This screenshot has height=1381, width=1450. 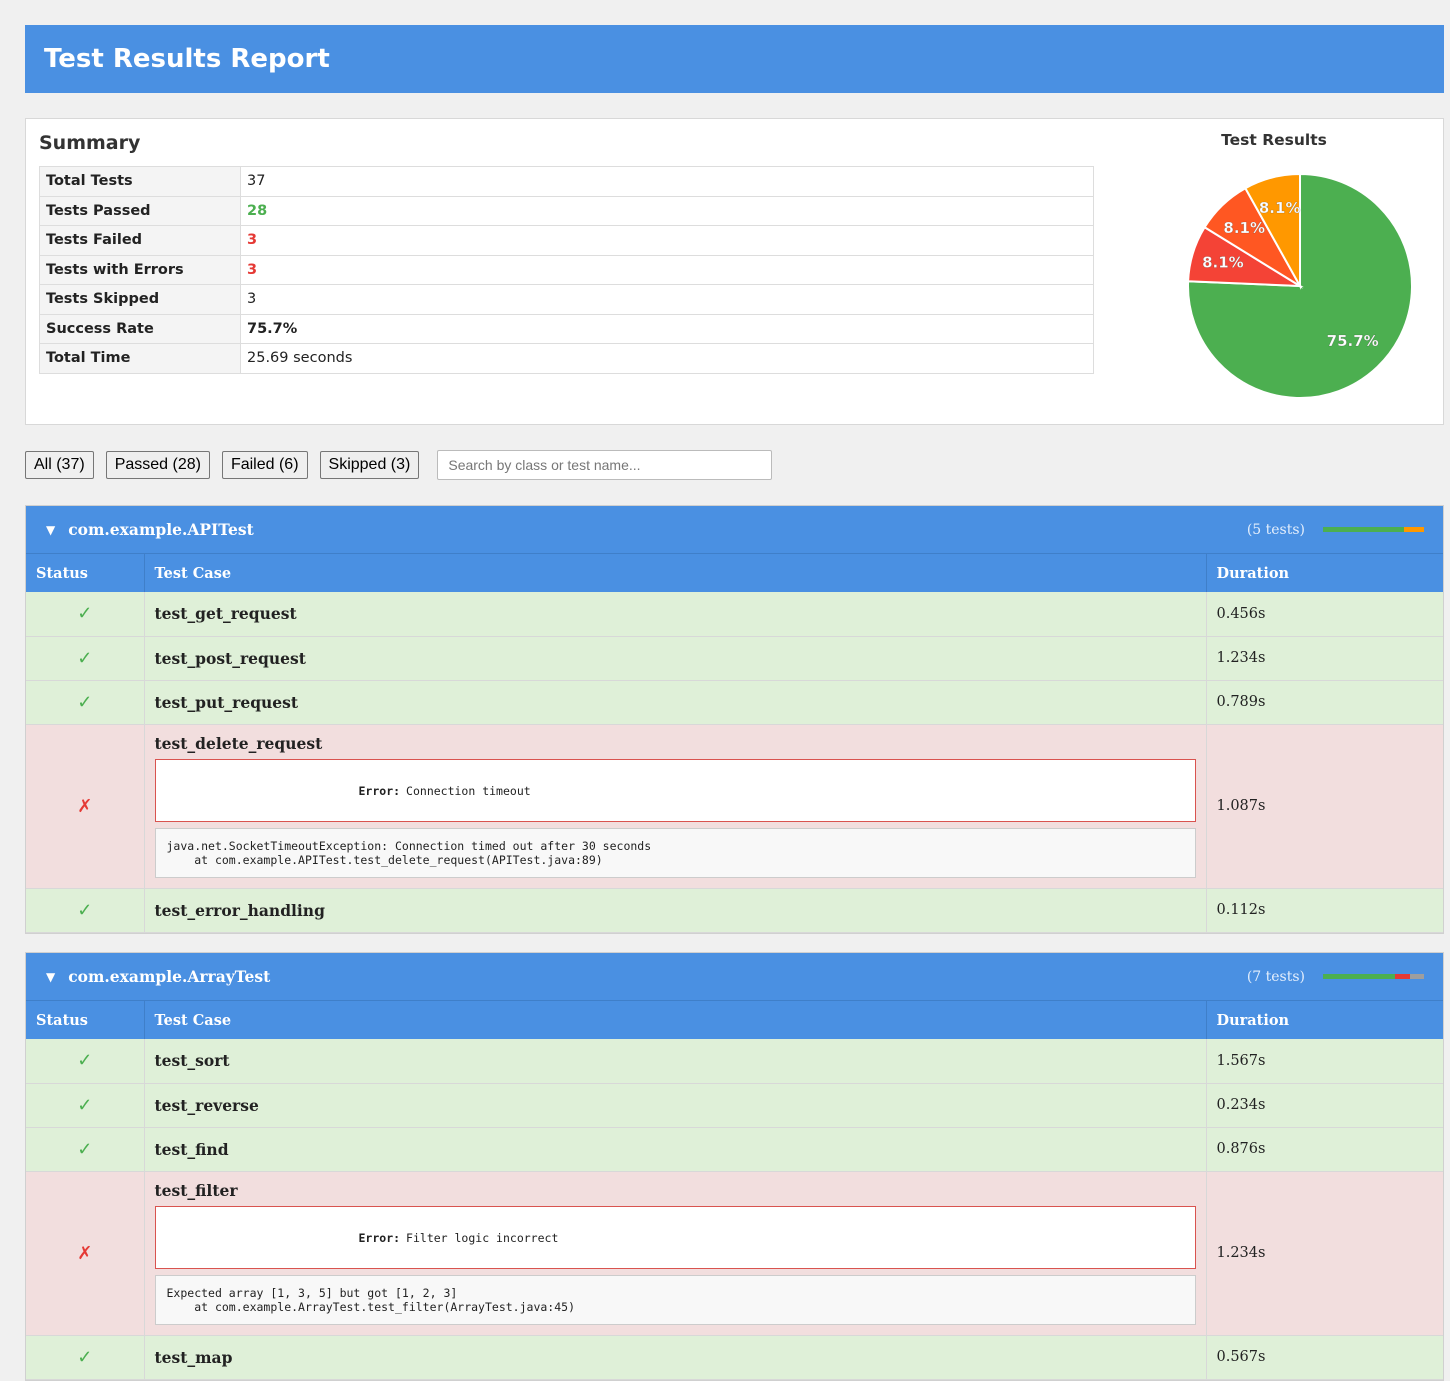 What do you see at coordinates (675, 1357) in the screenshot?
I see `test-name: test_map` at bounding box center [675, 1357].